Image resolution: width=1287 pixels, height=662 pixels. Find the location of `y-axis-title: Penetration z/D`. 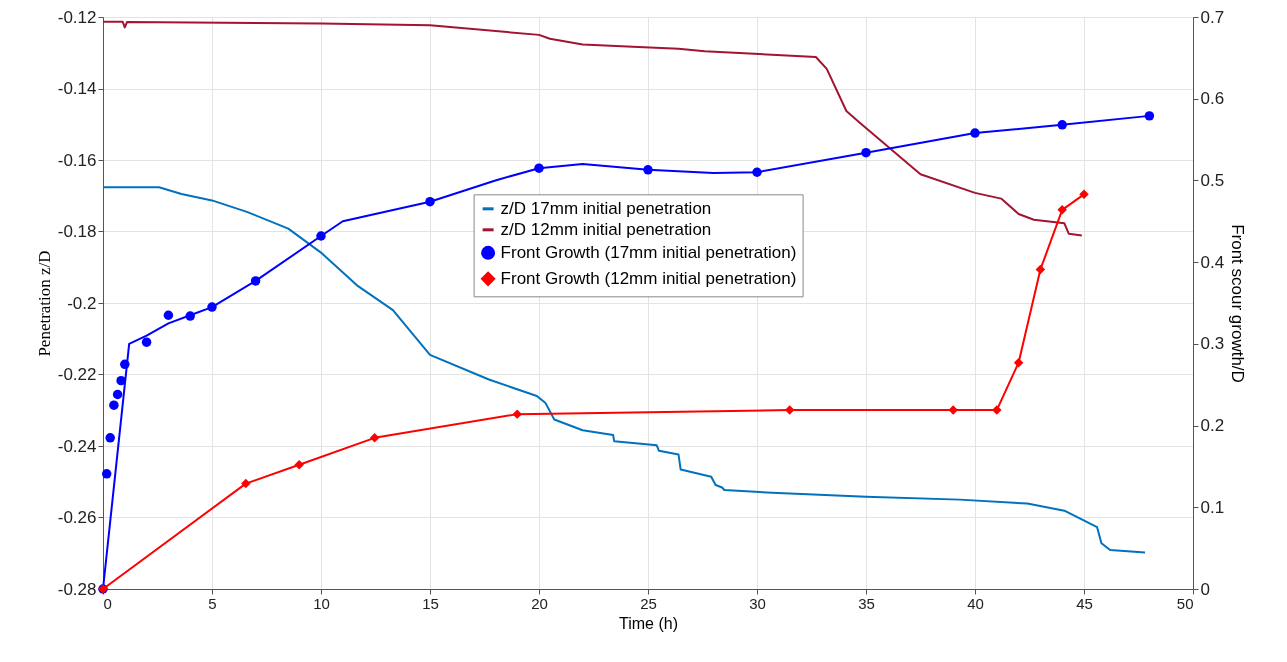

y-axis-title: Penetration z/D is located at coordinates (44, 303).